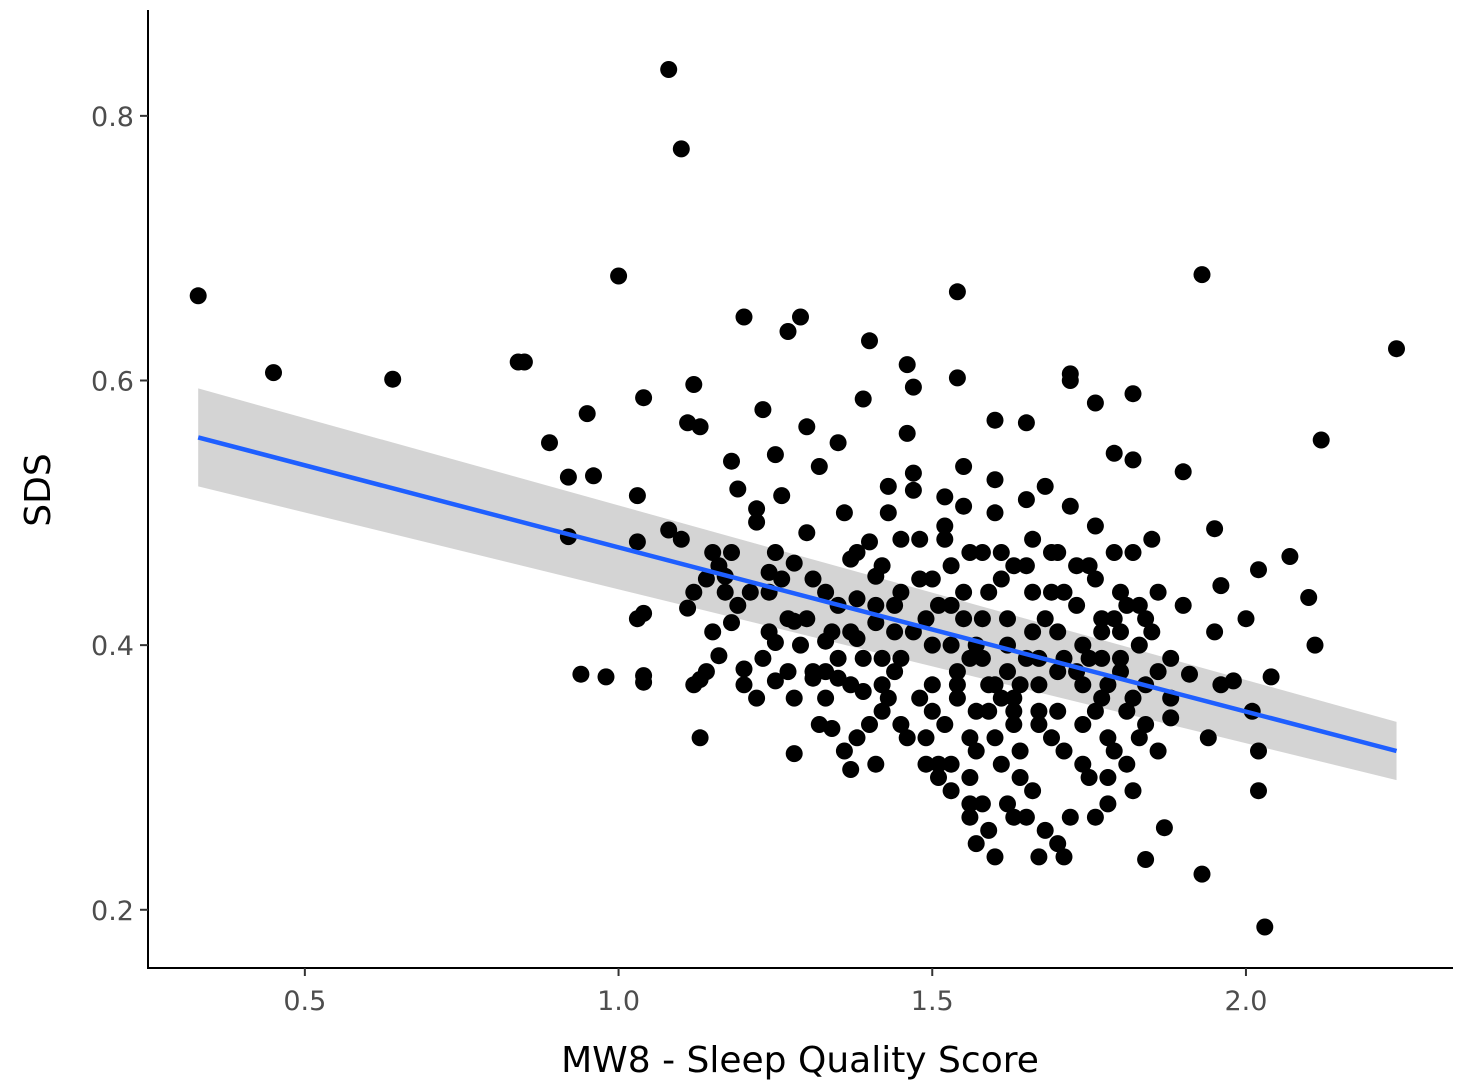 This screenshot has height=1092, width=1473. I want to click on y-tick-label: 0.4, so click(112, 646).